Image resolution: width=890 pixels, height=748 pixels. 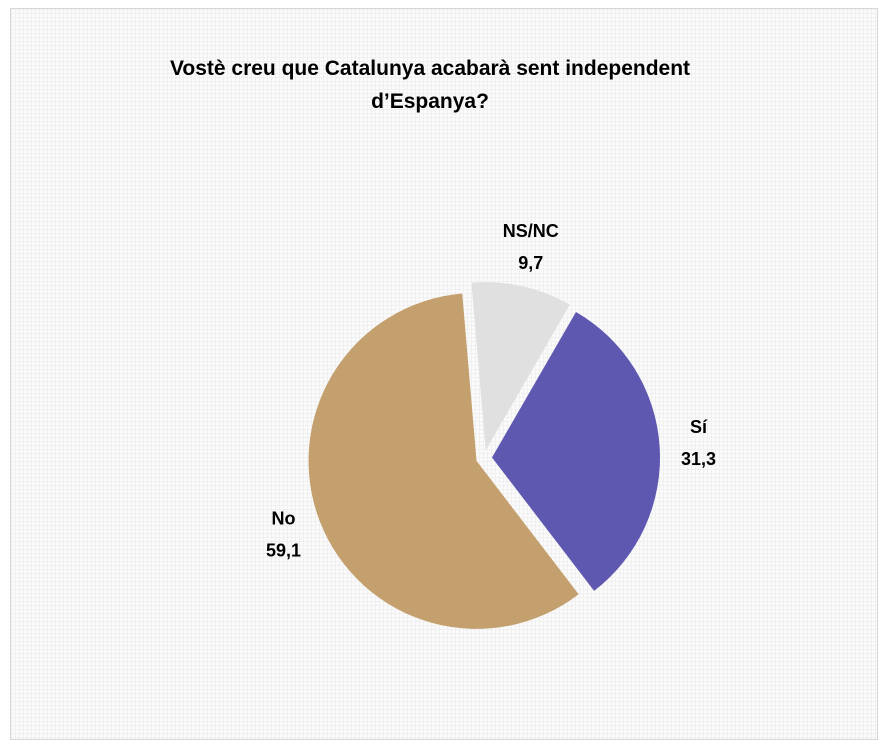 What do you see at coordinates (531, 231) in the screenshot?
I see `slice-category-label: NS/NC` at bounding box center [531, 231].